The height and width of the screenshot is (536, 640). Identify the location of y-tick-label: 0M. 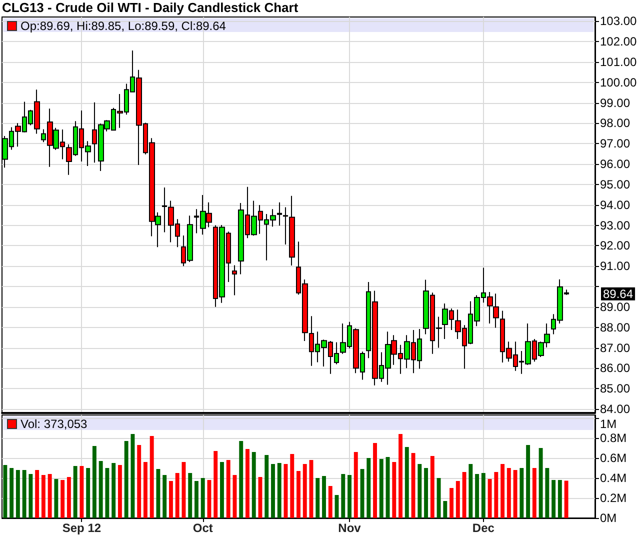
(608, 518).